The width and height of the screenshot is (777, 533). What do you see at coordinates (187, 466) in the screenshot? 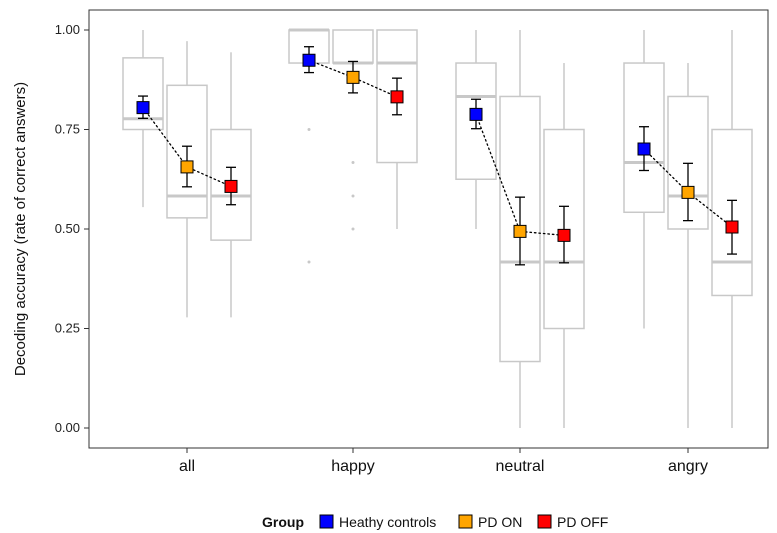
I see `x-tick-label: all` at bounding box center [187, 466].